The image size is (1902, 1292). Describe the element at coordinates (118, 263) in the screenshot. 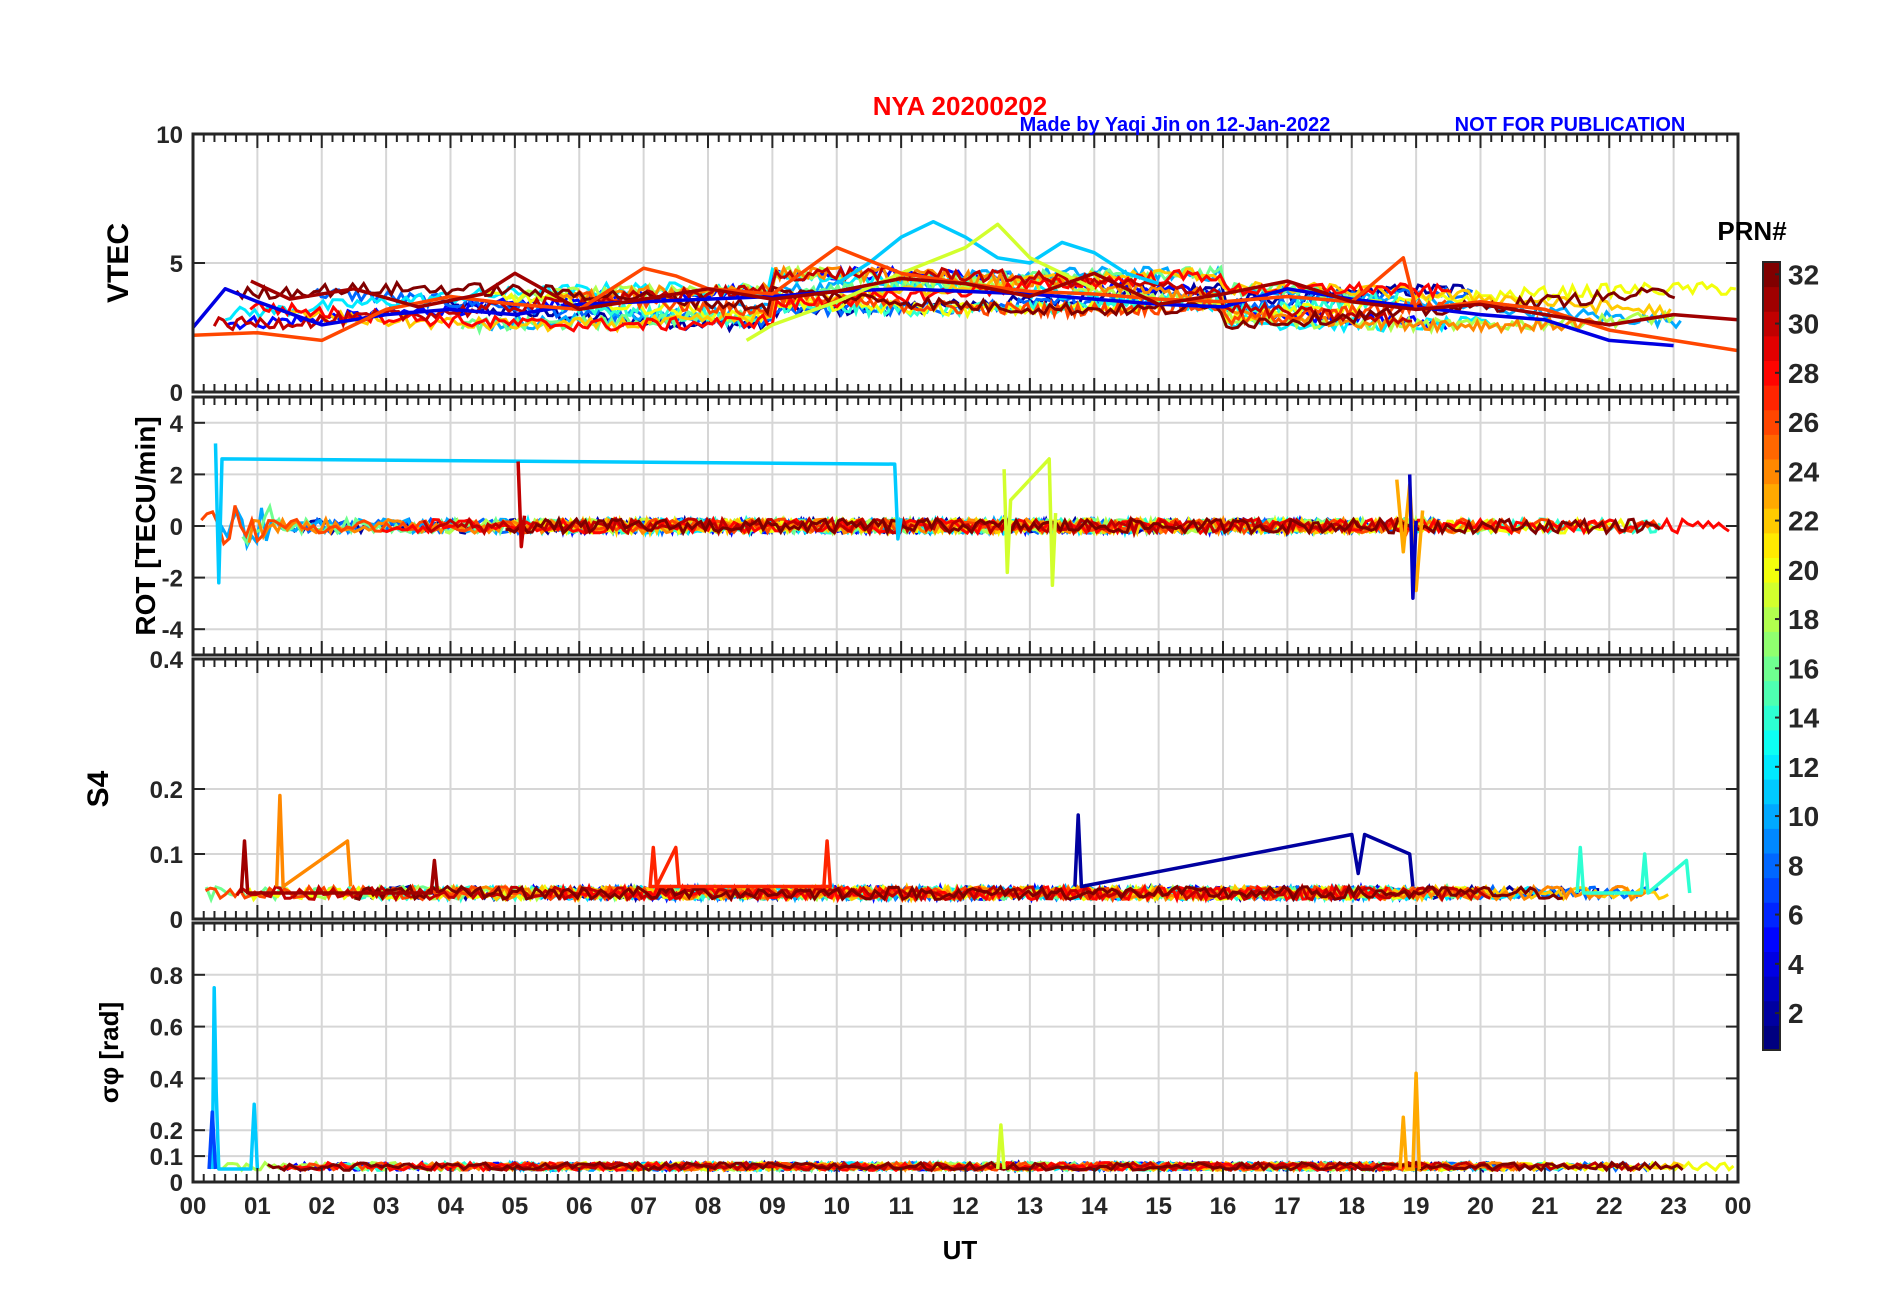

I see `y-axis-label-VTEC: VTEC` at that location.